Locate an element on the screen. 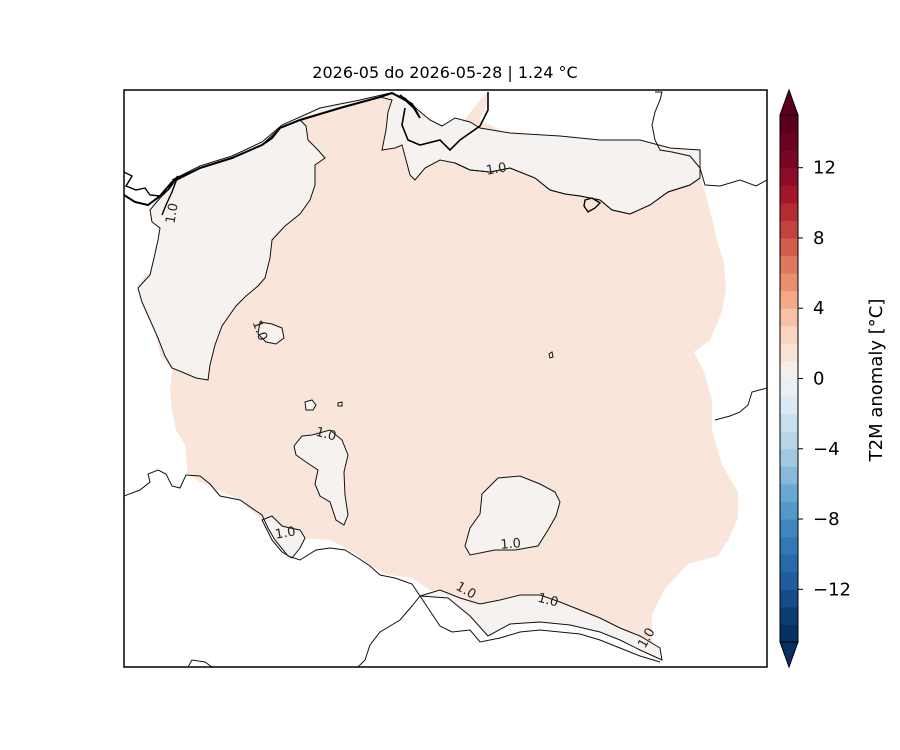 The width and height of the screenshot is (900, 750). region-anomaly-below-1-islet-d is located at coordinates (551, 355).